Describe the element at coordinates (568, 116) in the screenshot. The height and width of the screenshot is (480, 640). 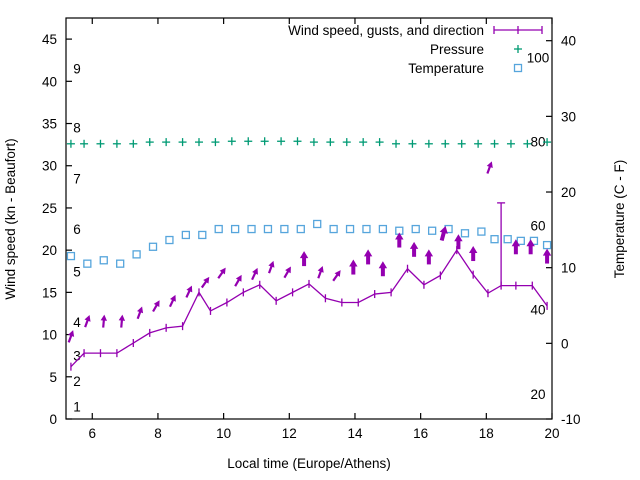
I see `y2-tick-label: 30` at that location.